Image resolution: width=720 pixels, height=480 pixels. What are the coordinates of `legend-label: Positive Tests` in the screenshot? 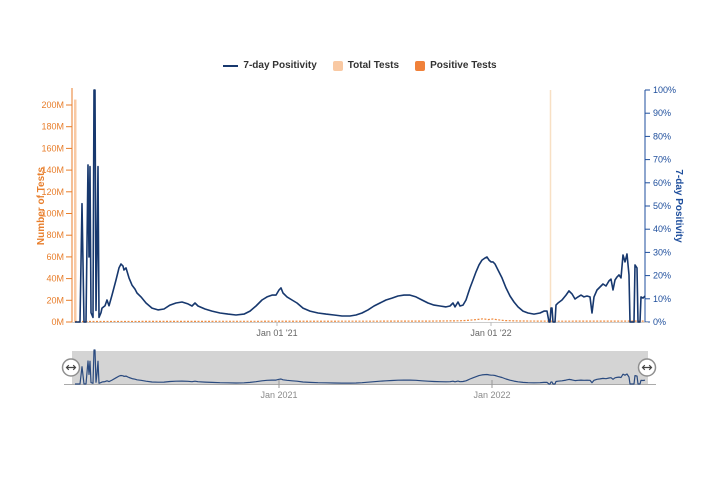 It's located at (463, 65).